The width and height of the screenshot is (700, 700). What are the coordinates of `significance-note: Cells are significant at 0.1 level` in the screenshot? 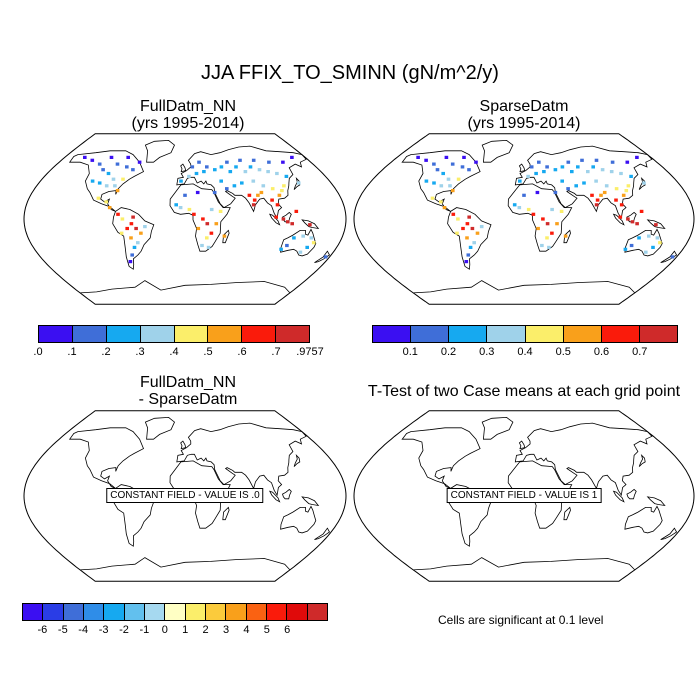 It's located at (521, 620).